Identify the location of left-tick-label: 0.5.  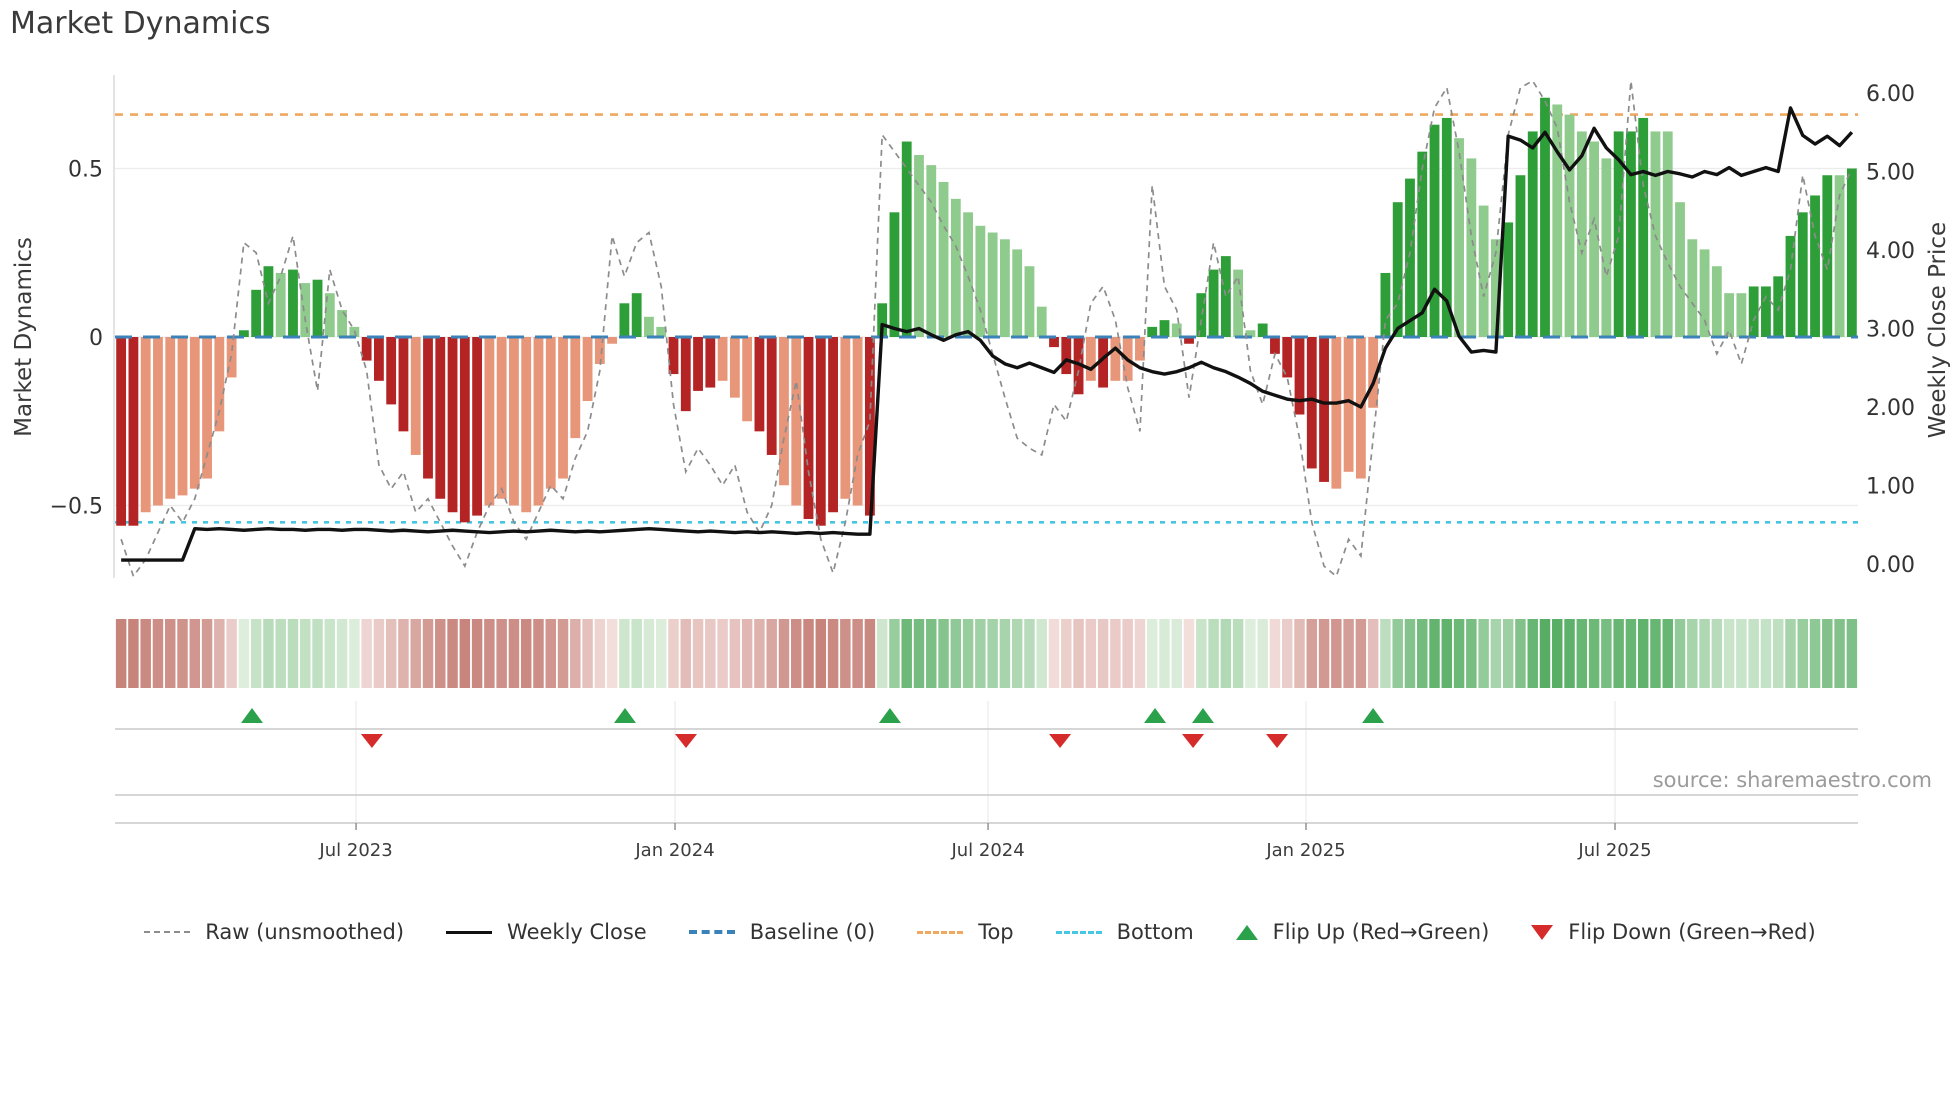
(85, 170).